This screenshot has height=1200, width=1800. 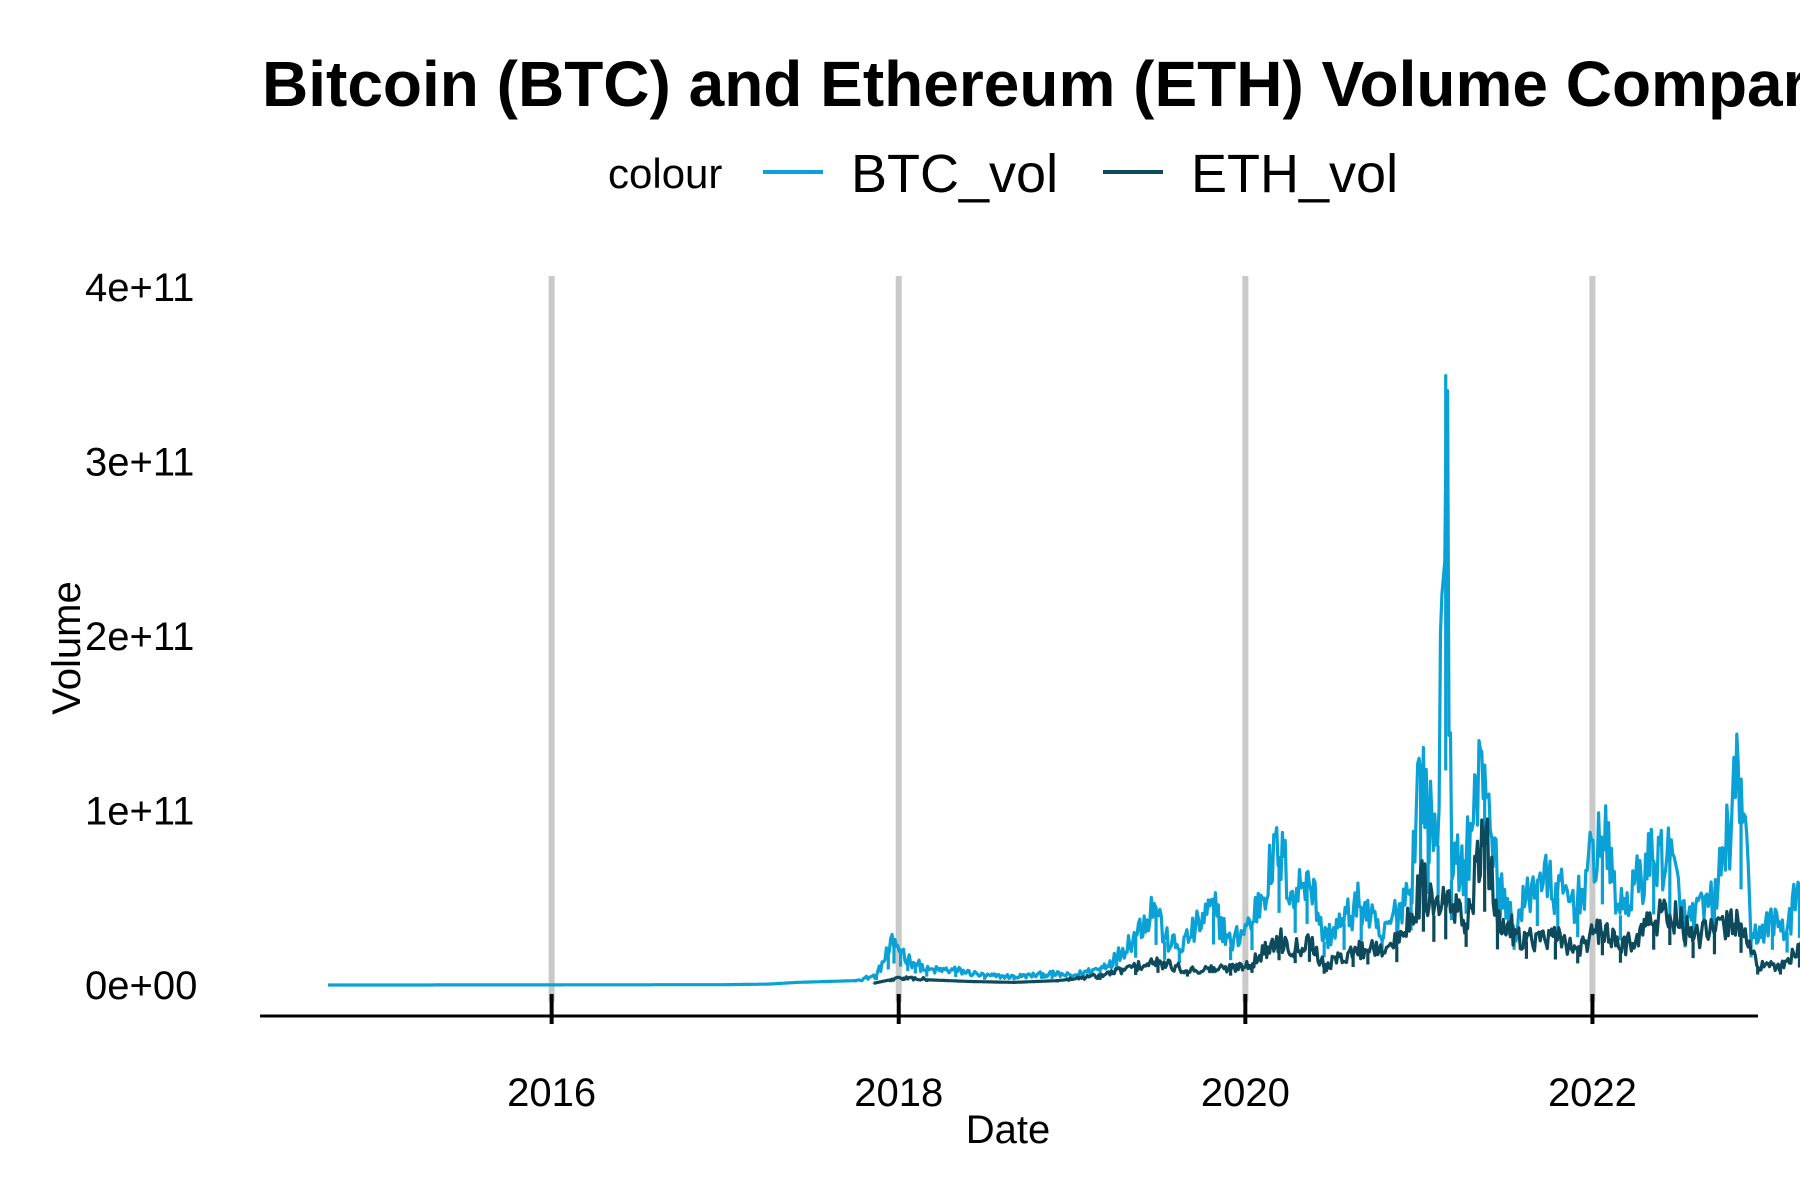 What do you see at coordinates (1294, 174) in the screenshot?
I see `legend-label-ETH_vol: ETH_vol` at bounding box center [1294, 174].